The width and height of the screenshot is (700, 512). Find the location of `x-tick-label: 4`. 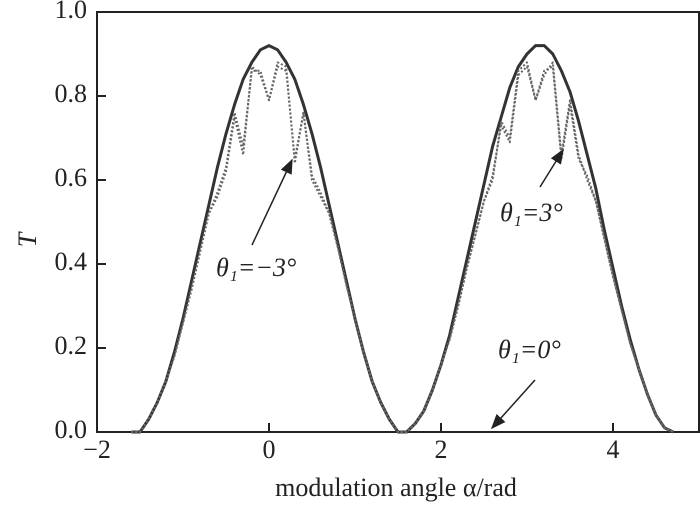

x-tick-label: 4 is located at coordinates (613, 449).